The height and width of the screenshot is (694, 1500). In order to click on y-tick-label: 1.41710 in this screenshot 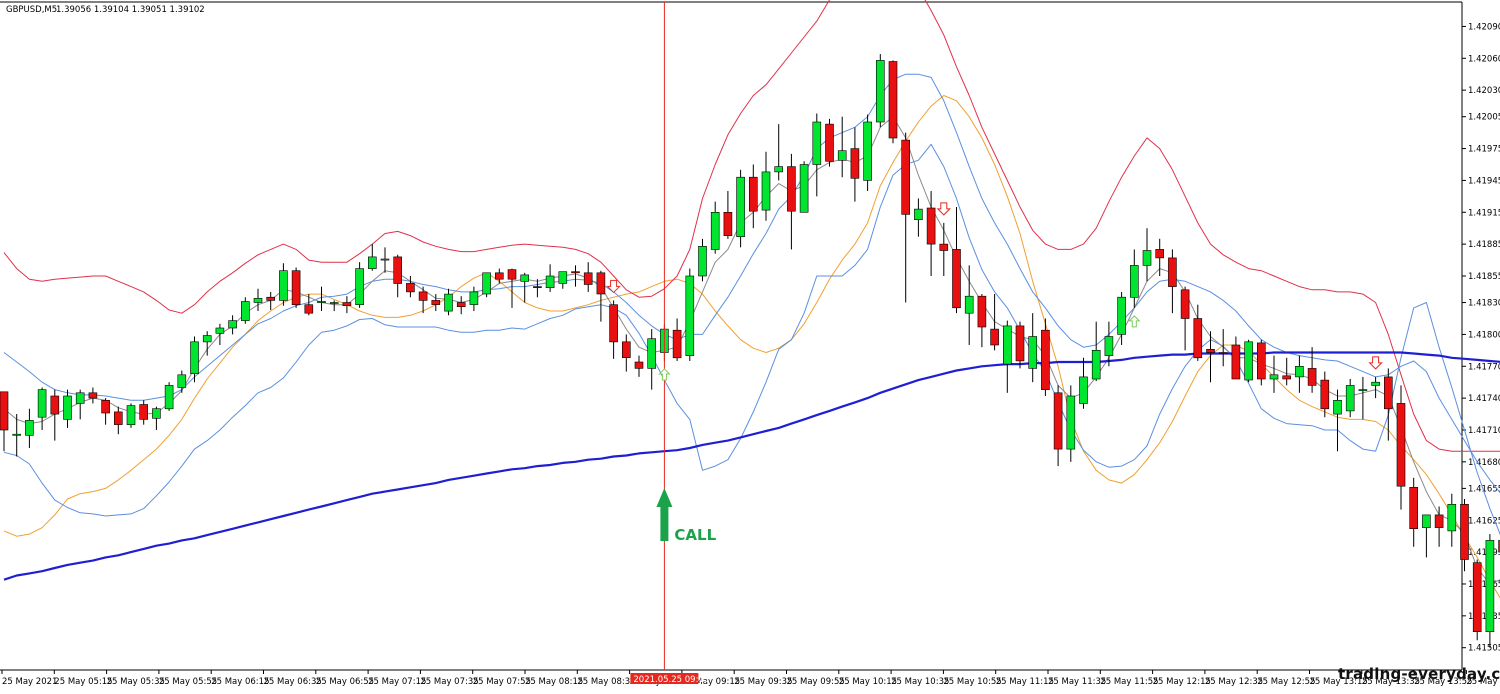, I will do `click(1484, 431)`.